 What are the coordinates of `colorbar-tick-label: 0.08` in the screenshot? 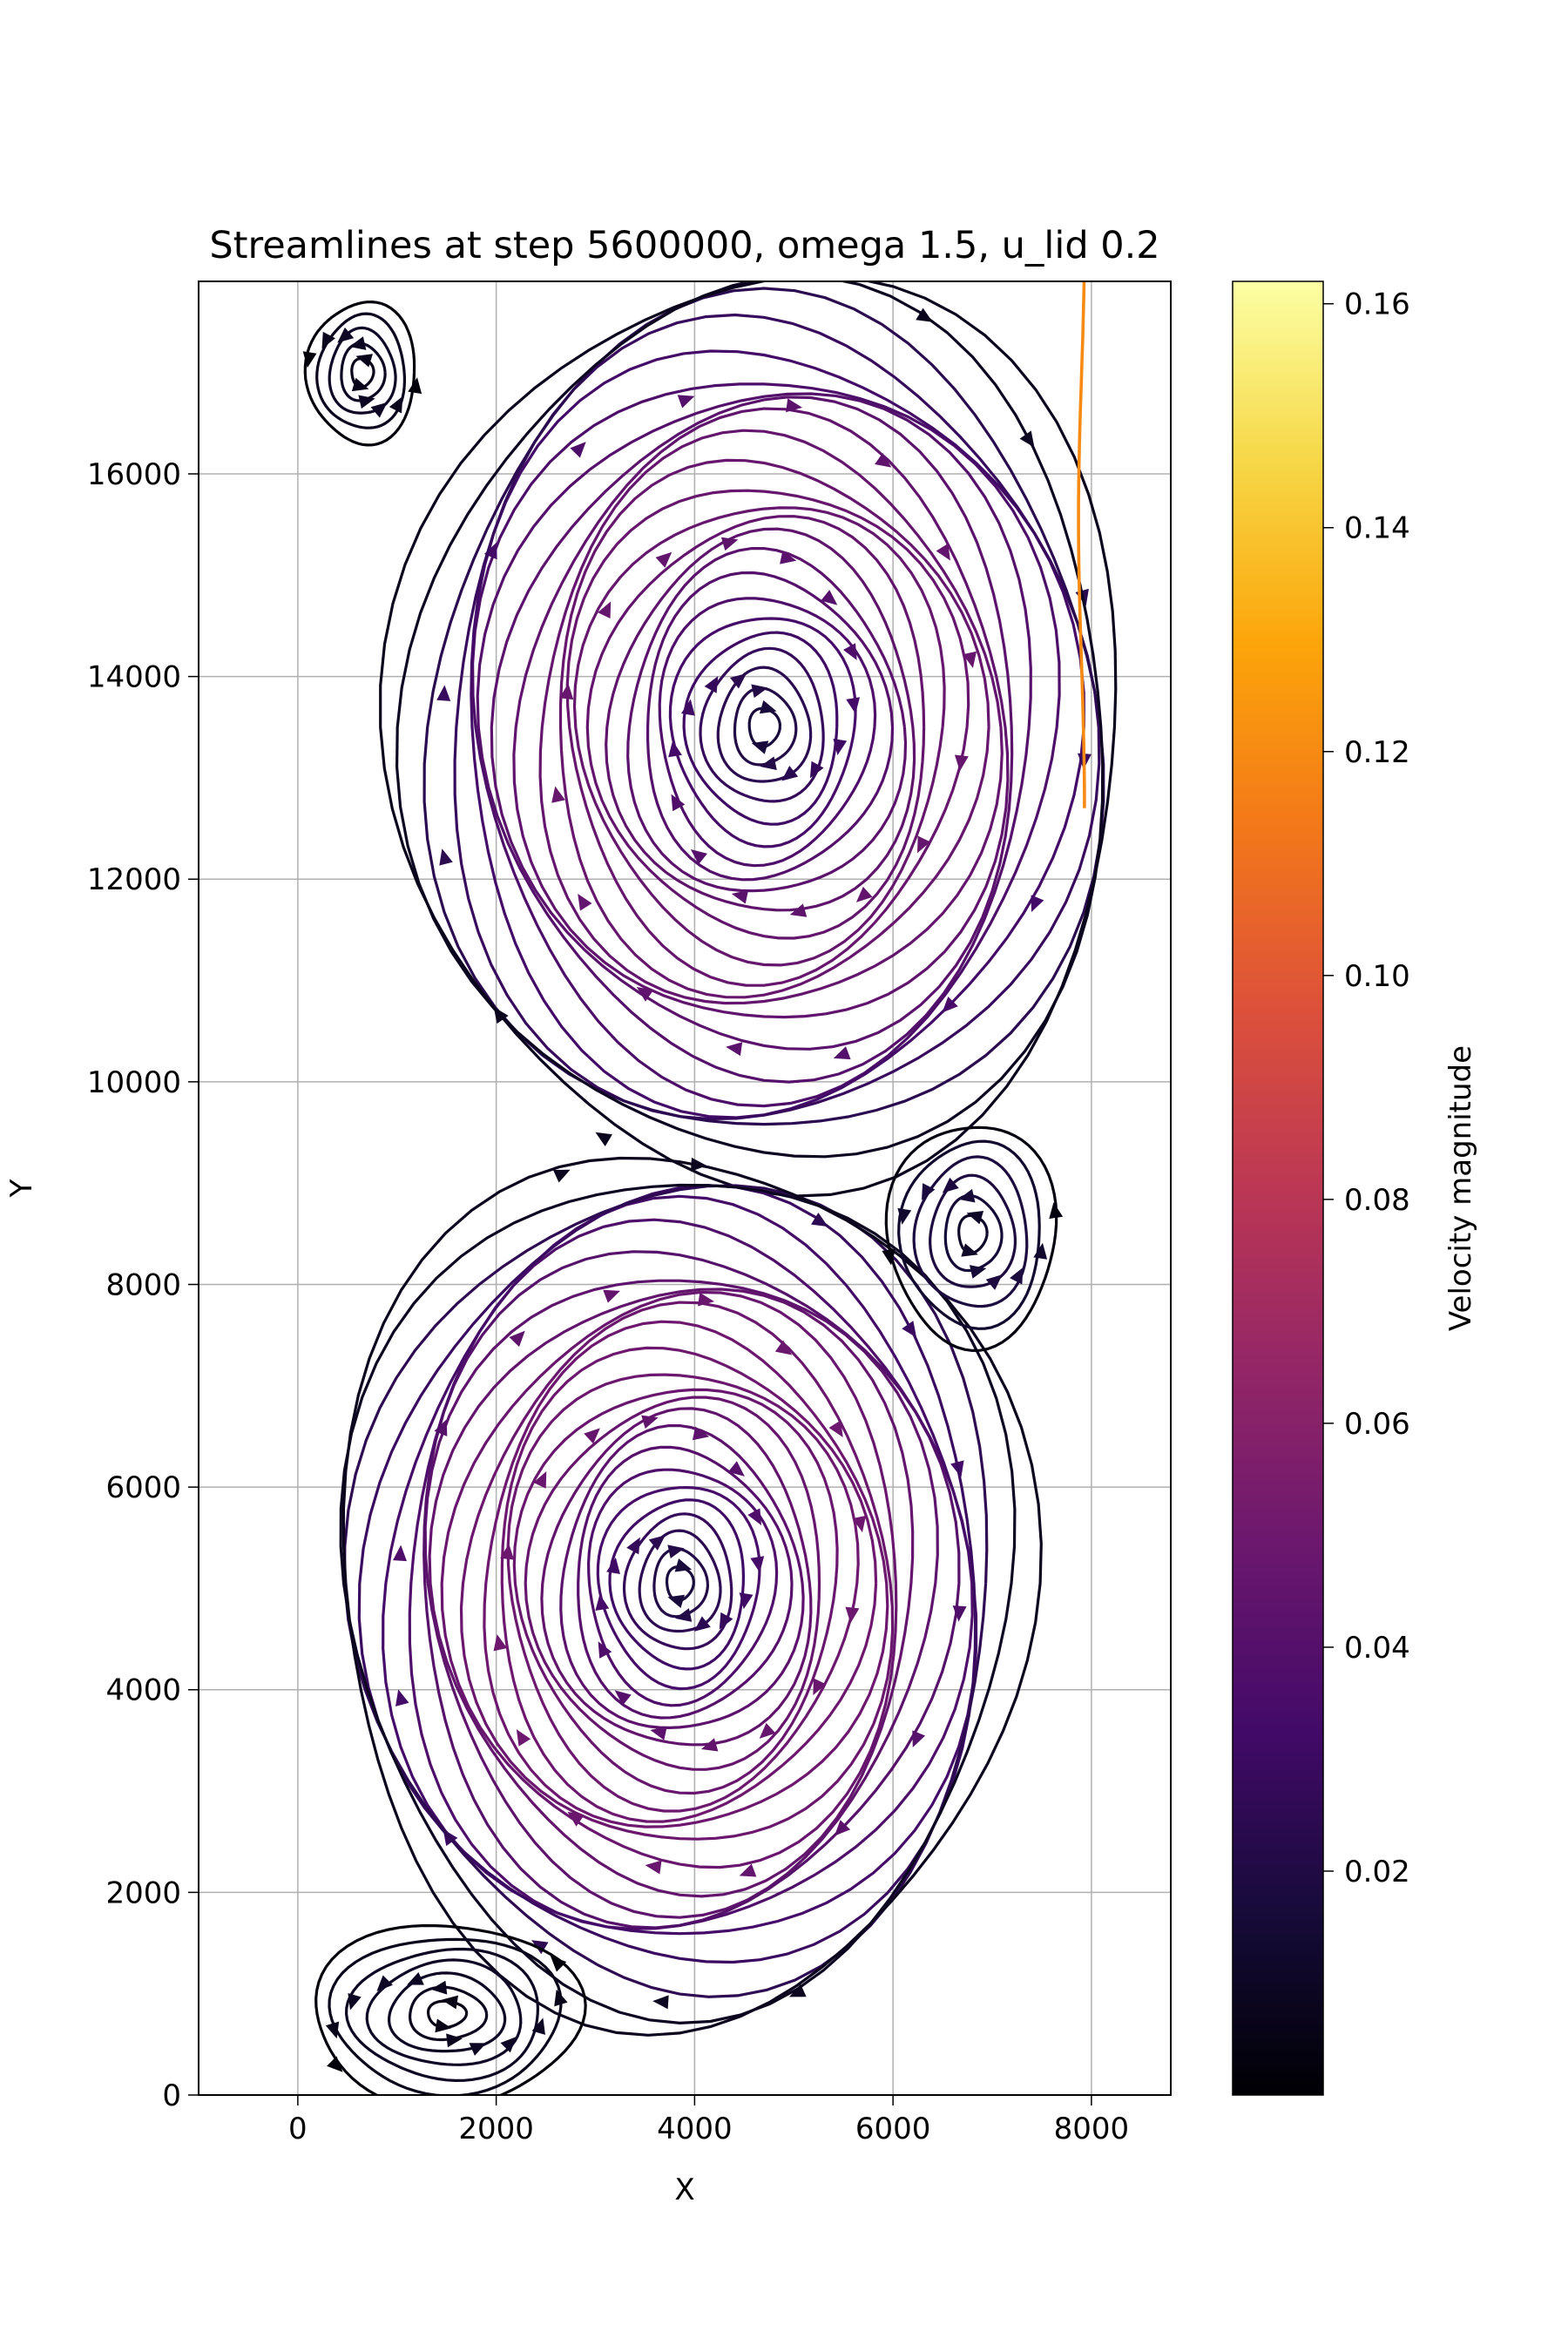 It's located at (1377, 1201).